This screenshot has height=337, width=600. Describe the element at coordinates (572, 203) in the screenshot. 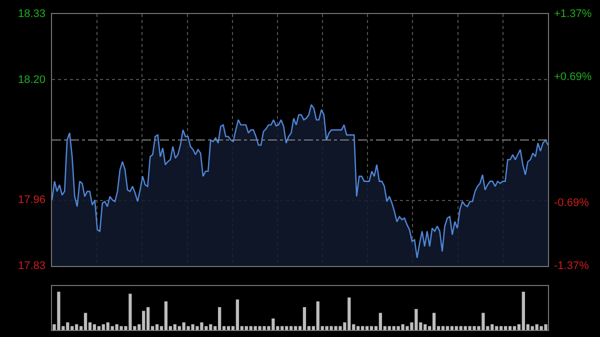

I see `y2-tick-label: -0.69%` at that location.